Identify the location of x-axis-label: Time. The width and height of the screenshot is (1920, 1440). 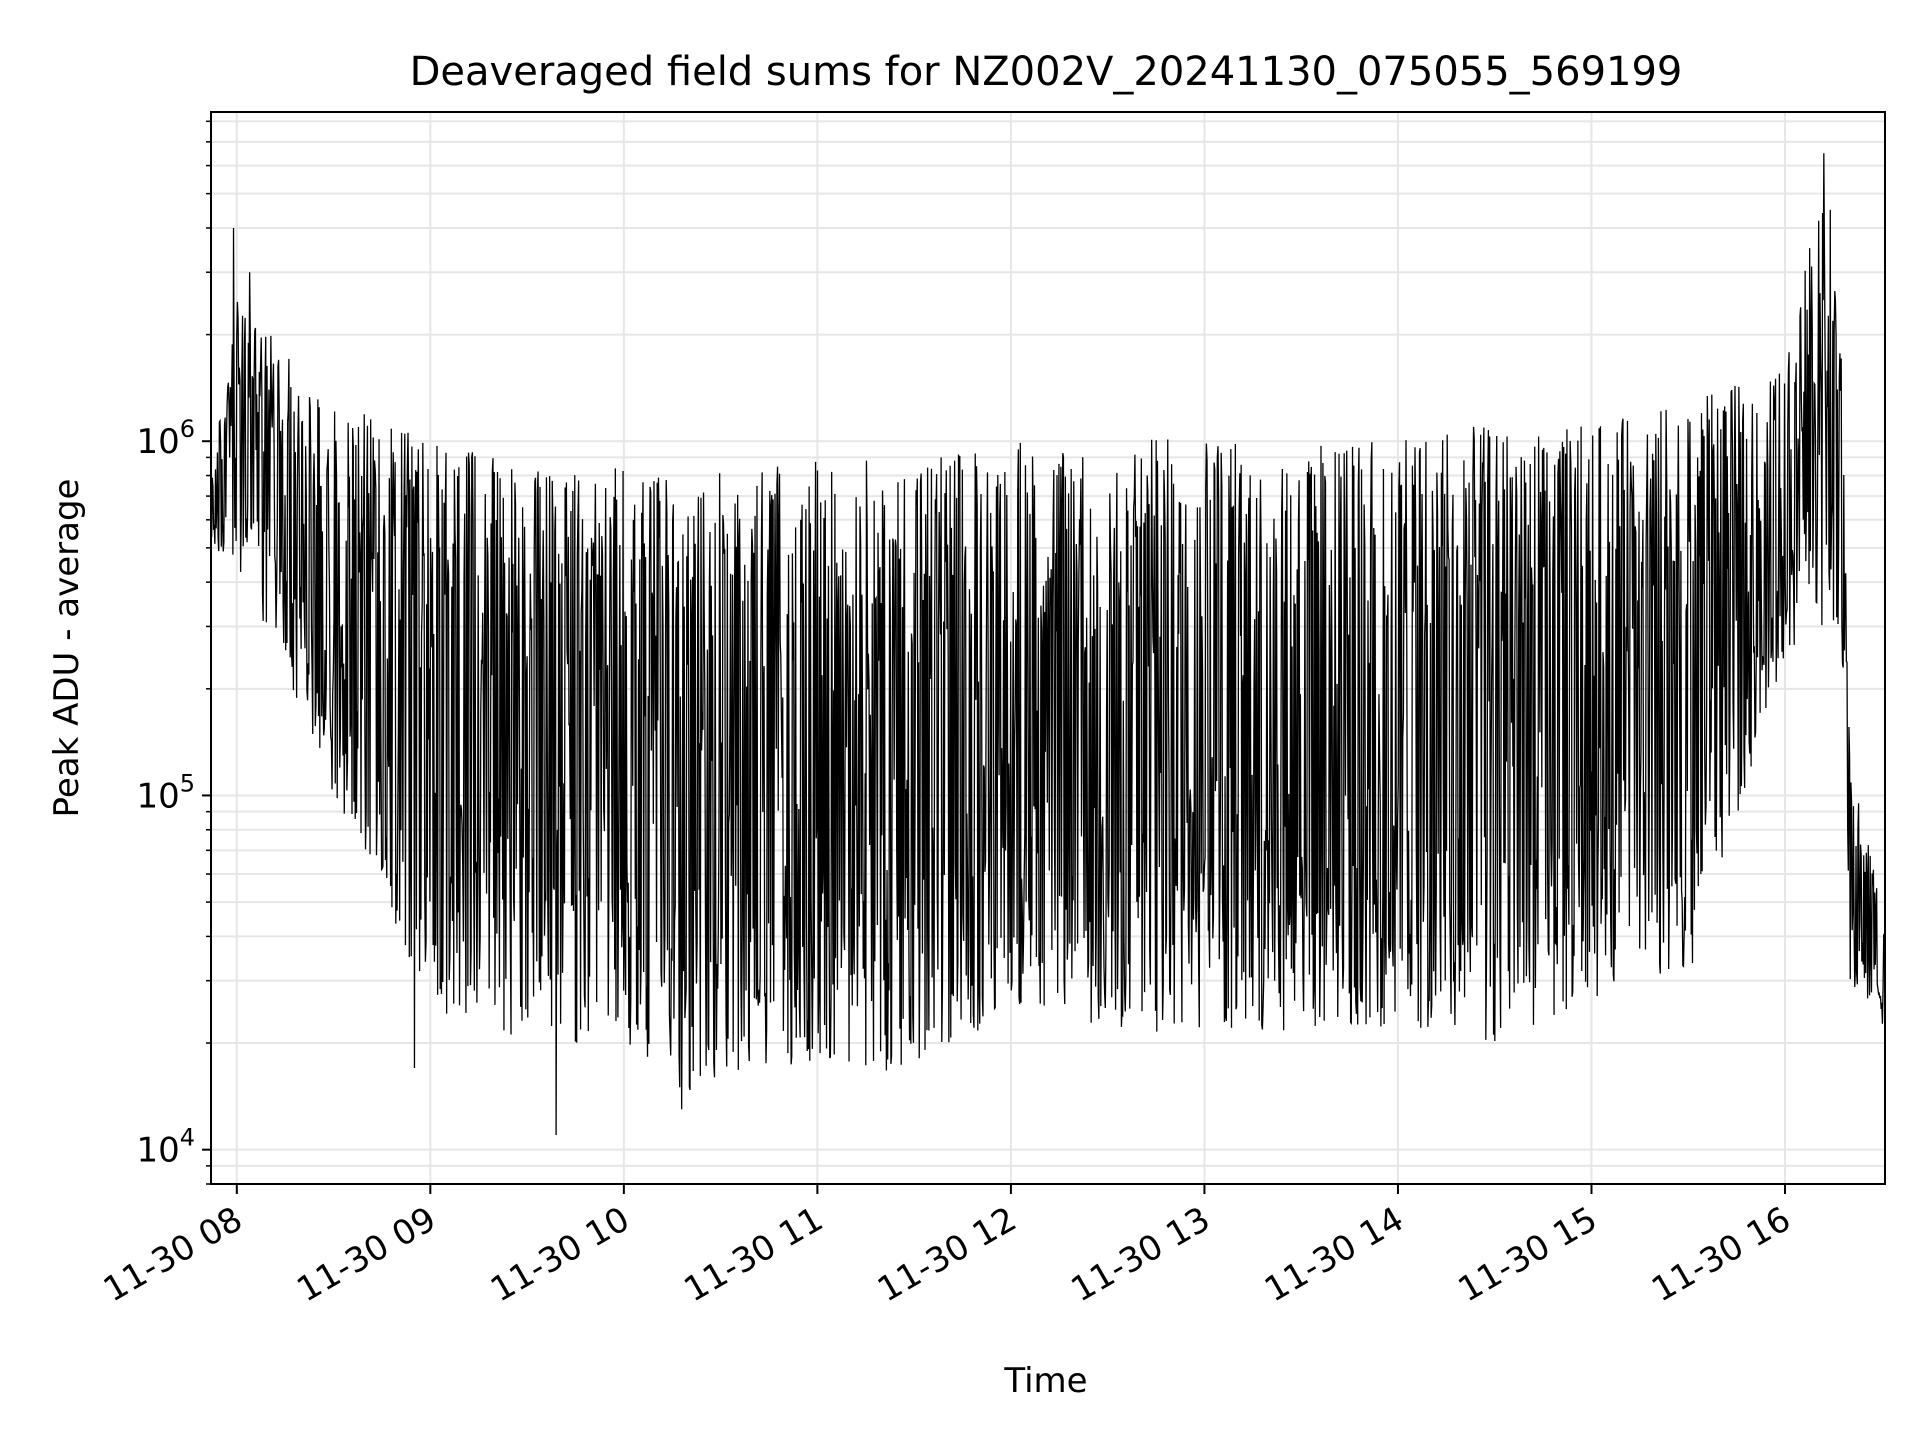
(1045, 1381).